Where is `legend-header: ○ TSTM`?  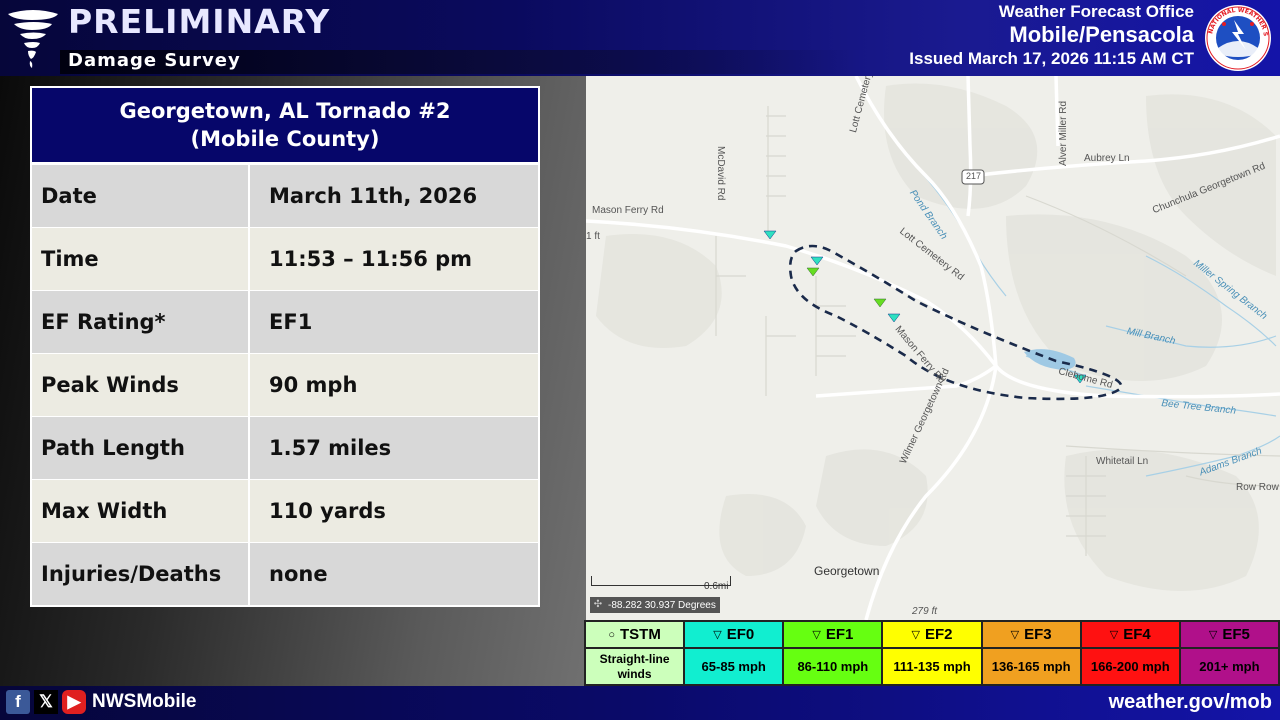 legend-header: ○ TSTM is located at coordinates (635, 635).